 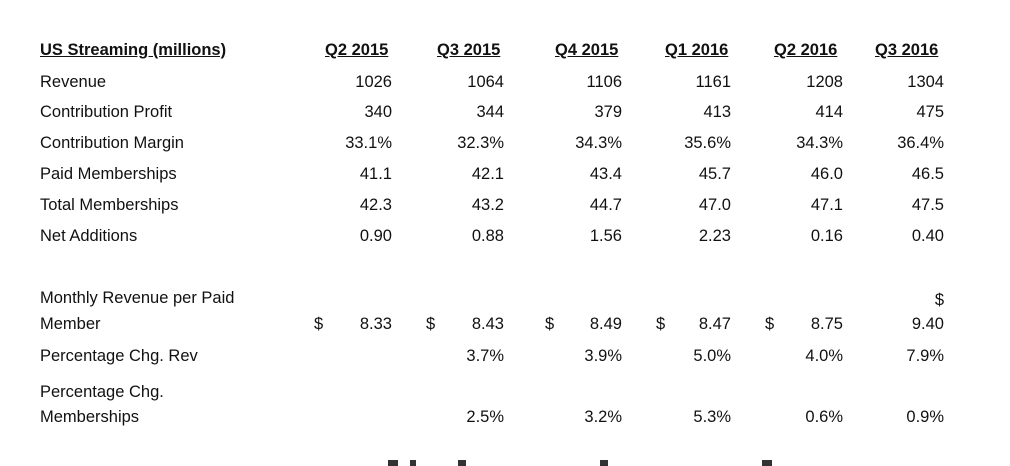 I want to click on table-cell: 475, so click(x=930, y=112).